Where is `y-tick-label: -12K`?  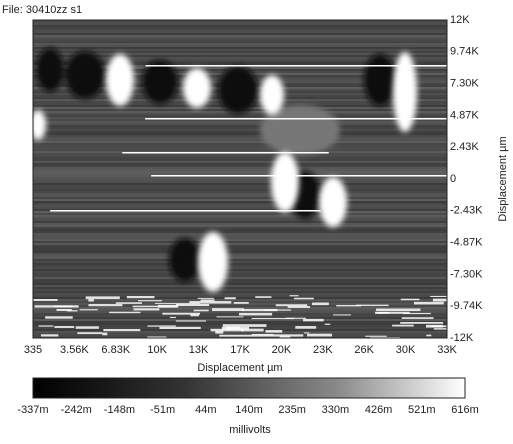
y-tick-label: -12K is located at coordinates (462, 338).